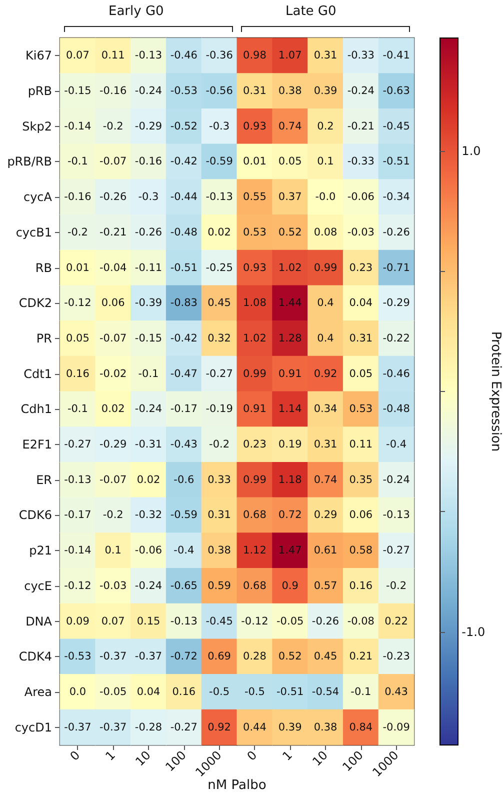 The height and width of the screenshot is (798, 503). What do you see at coordinates (113, 232) in the screenshot?
I see `data-label: -0.21` at bounding box center [113, 232].